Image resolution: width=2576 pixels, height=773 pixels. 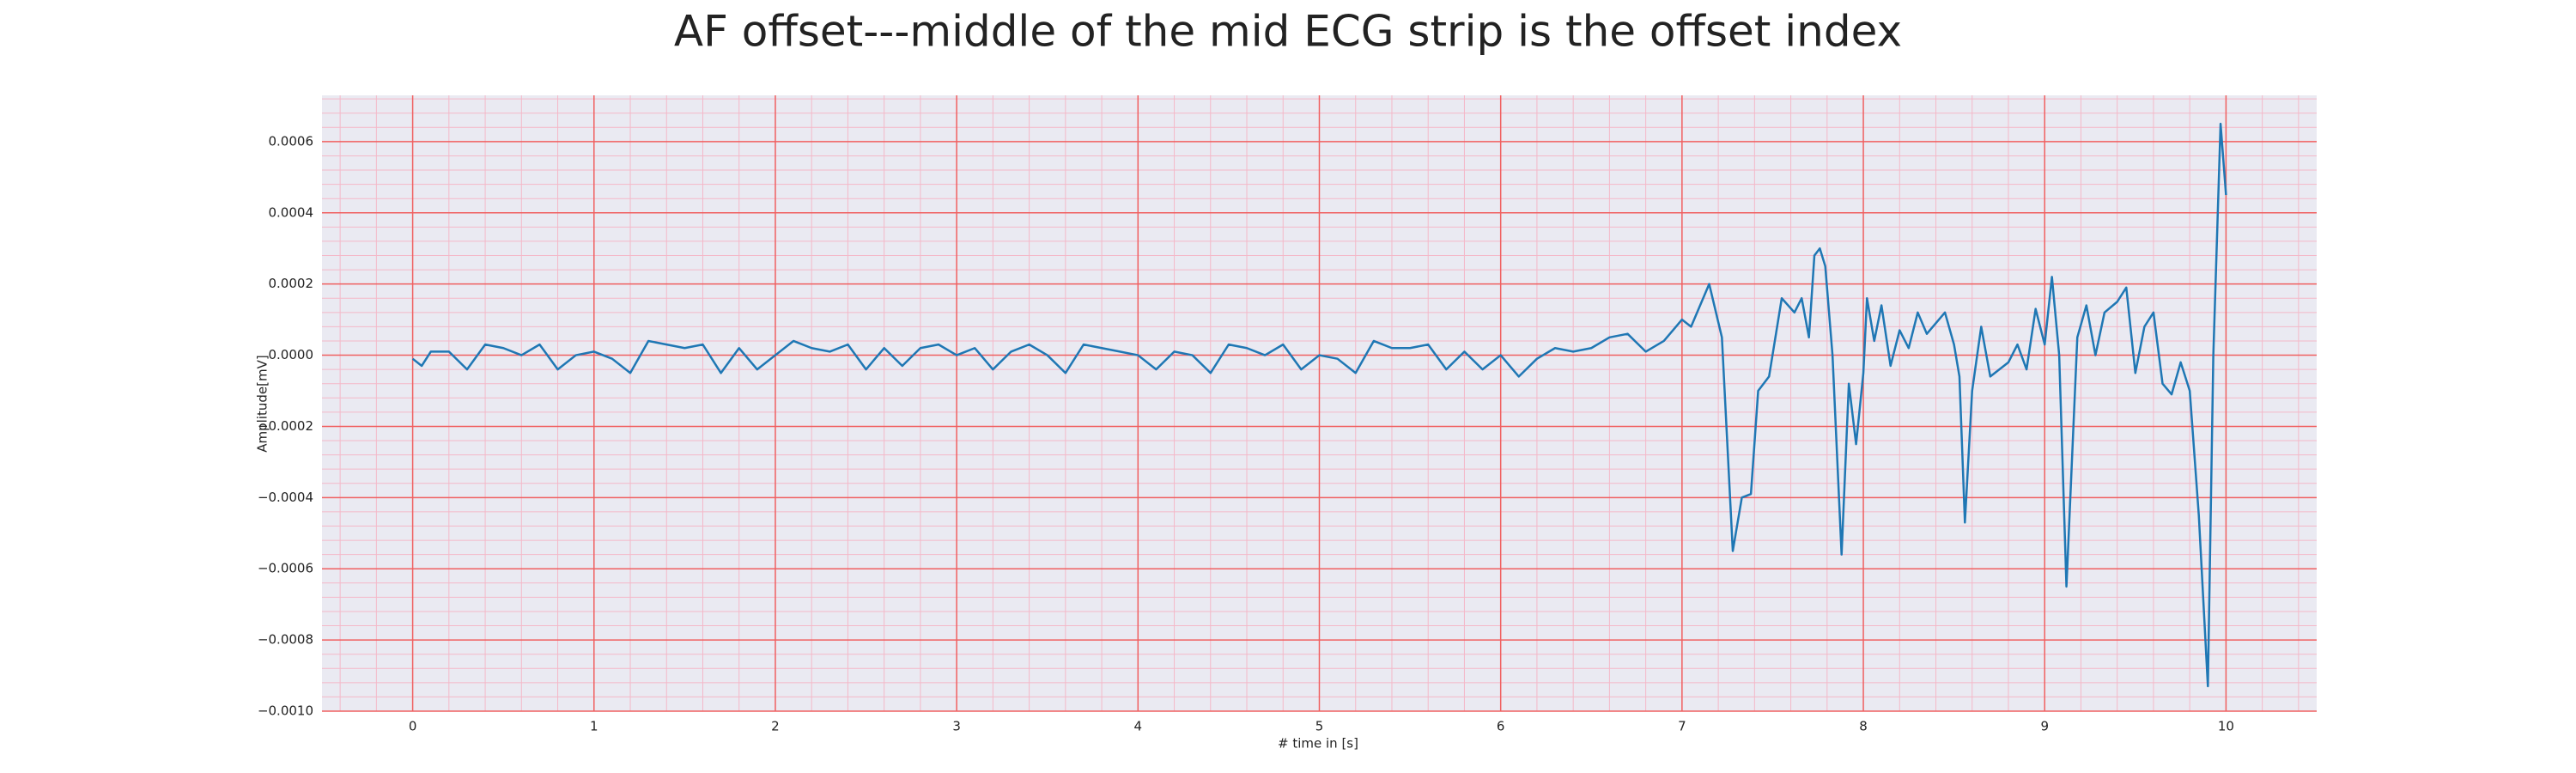 I want to click on y-tick-label: −0.0002, so click(x=285, y=426).